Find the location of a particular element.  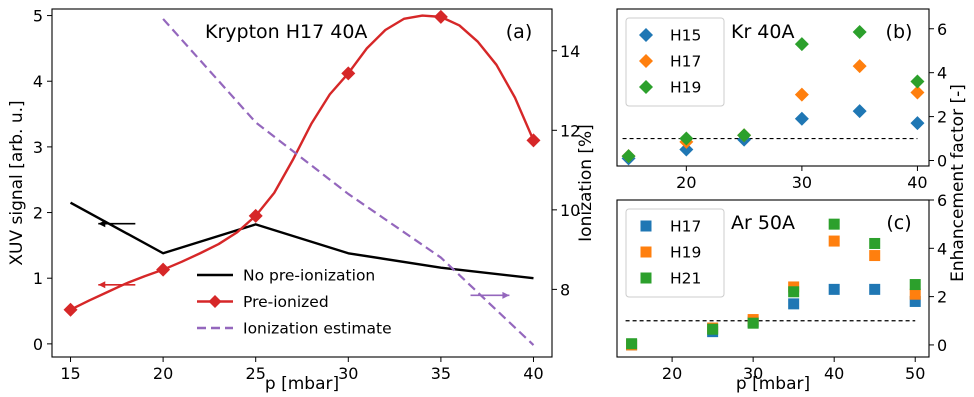

panel-c-legend: H17 H19 H21 is located at coordinates (675, 253).